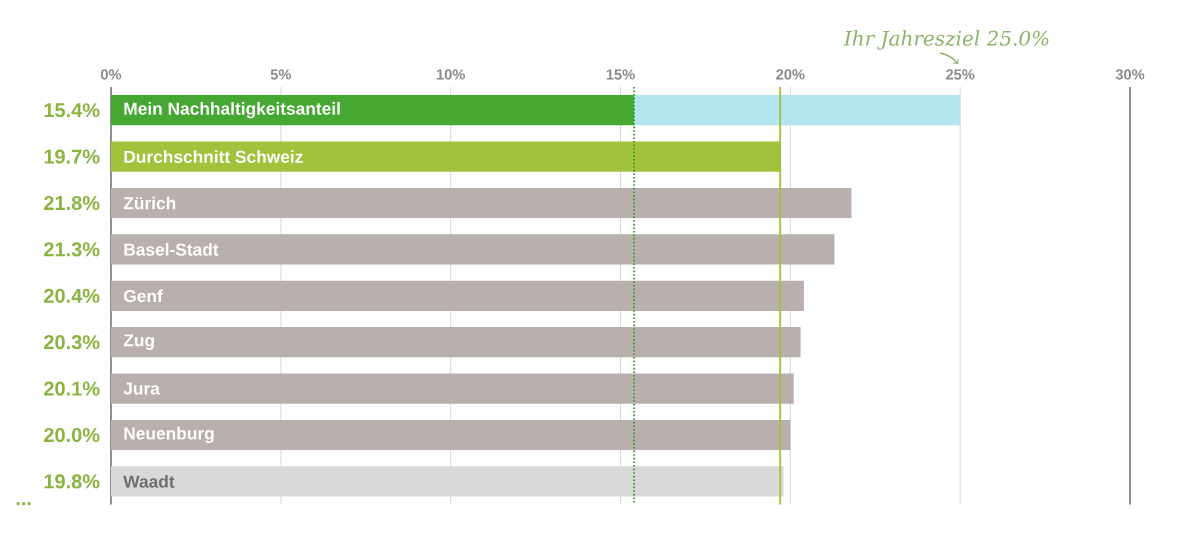  Describe the element at coordinates (281, 74) in the screenshot. I see `x-tick-label: 5%` at that location.